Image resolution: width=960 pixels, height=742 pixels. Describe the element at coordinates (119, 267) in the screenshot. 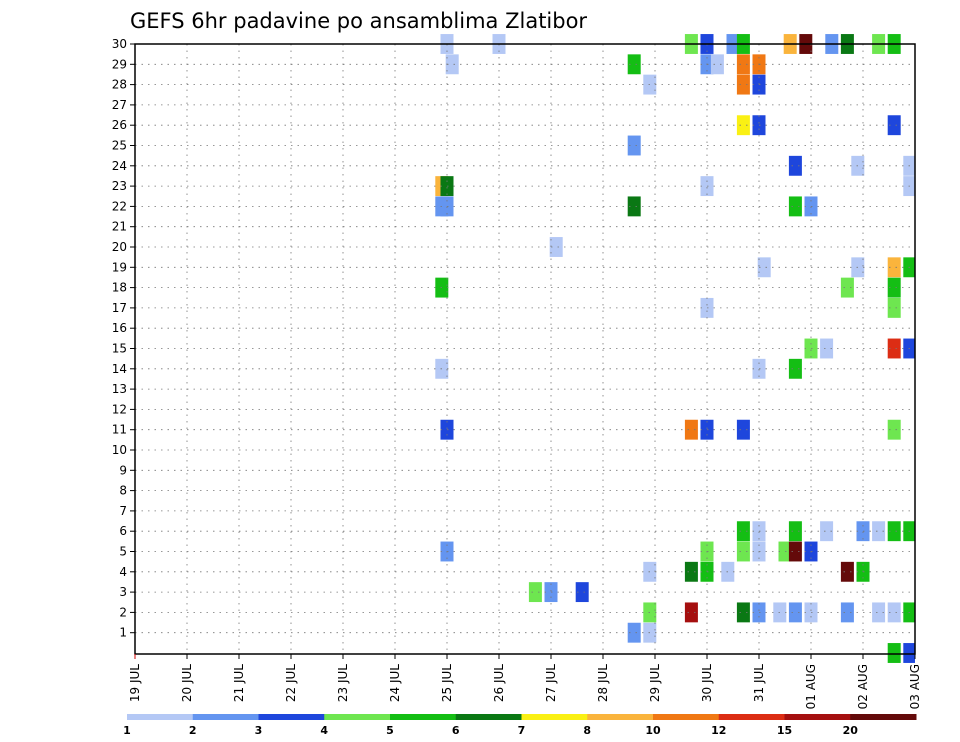

I see `y-tick-label: 19` at that location.